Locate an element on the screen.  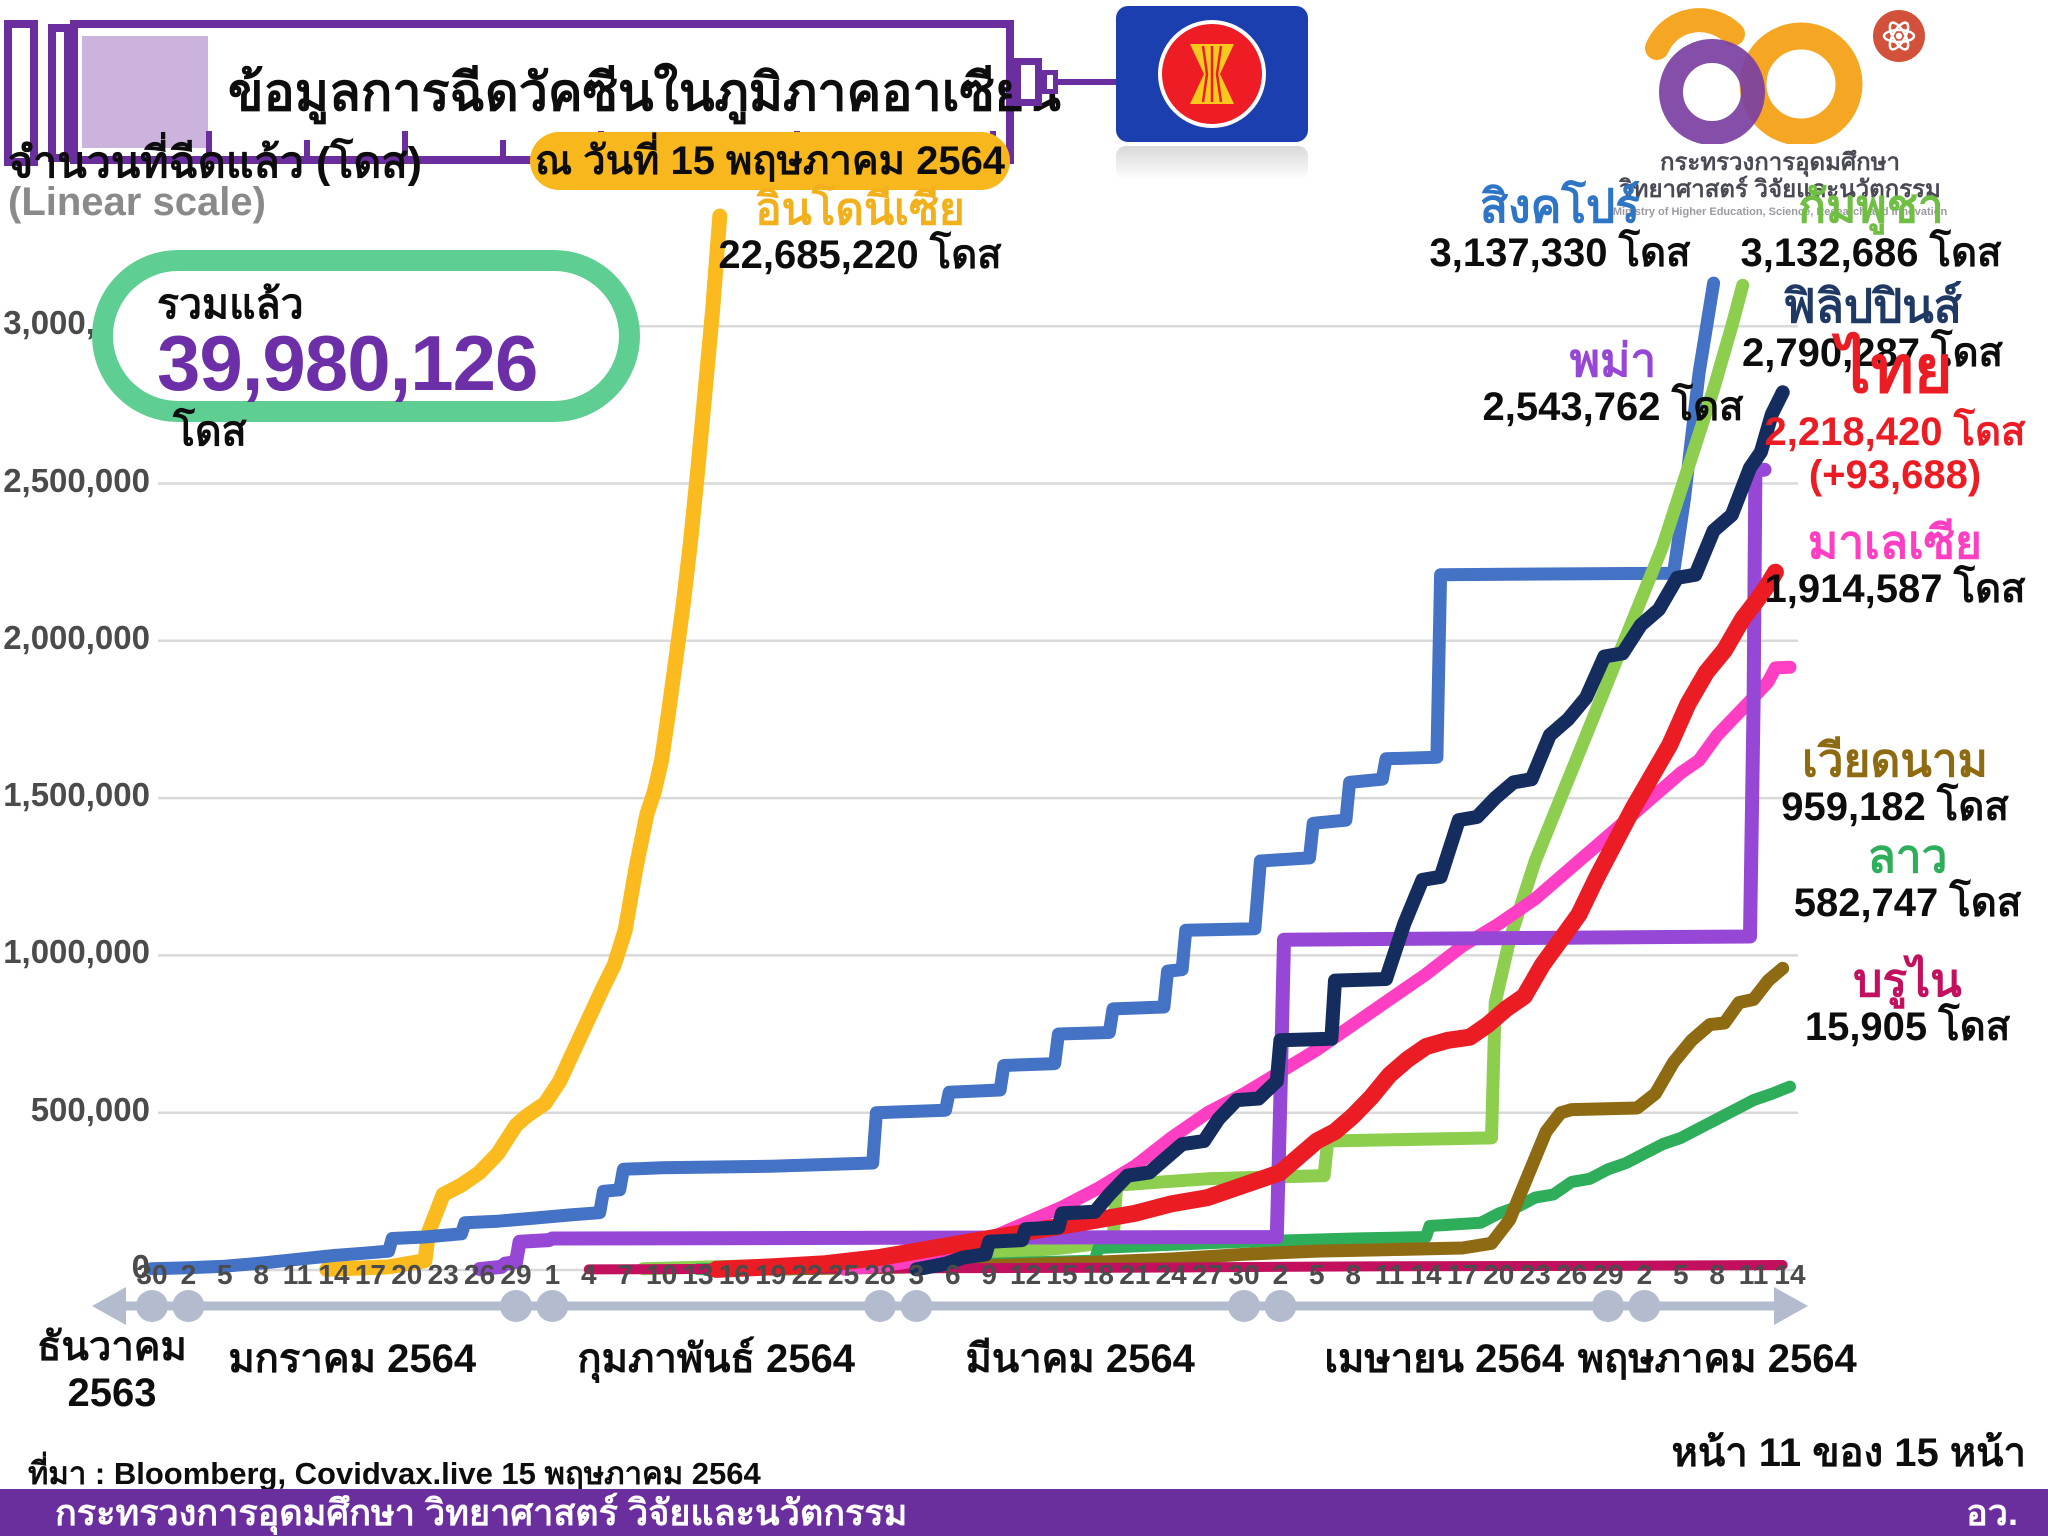
country-name-cambodia: กัมพูชา is located at coordinates (1871, 206).